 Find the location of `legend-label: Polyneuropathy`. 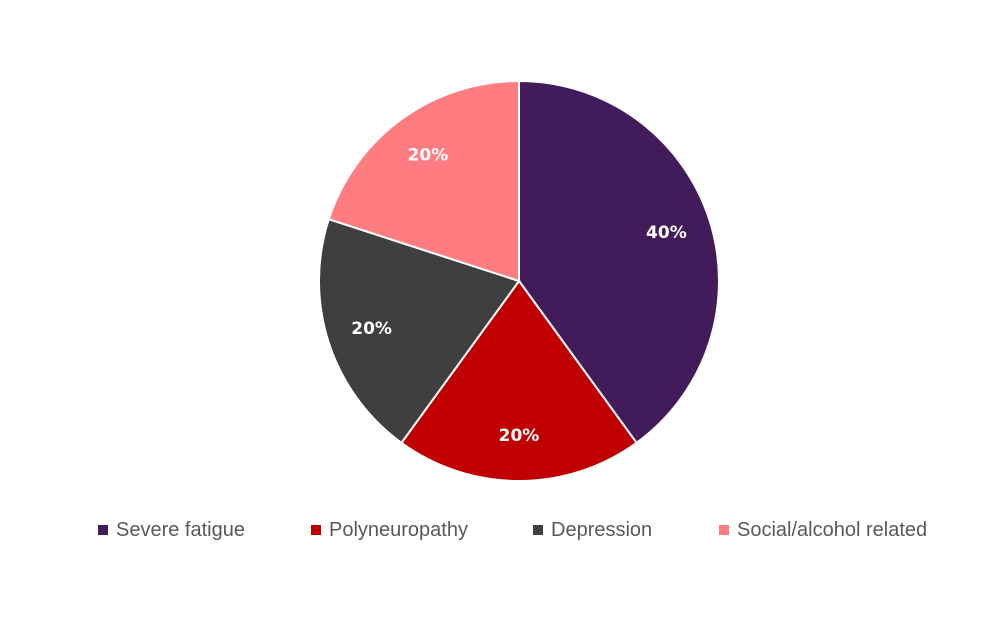

legend-label: Polyneuropathy is located at coordinates (398, 529).